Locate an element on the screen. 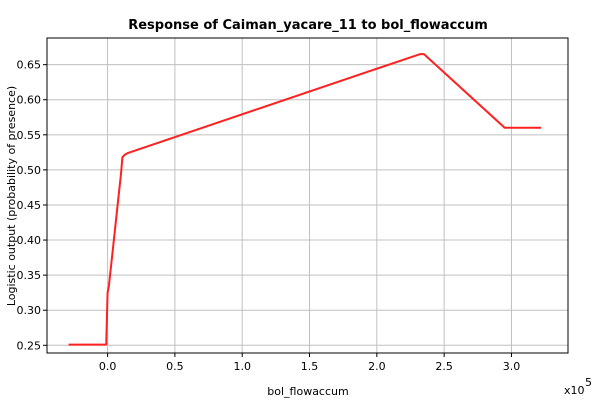 The image size is (600, 400). x-tick-label: 0.5 is located at coordinates (175, 366).